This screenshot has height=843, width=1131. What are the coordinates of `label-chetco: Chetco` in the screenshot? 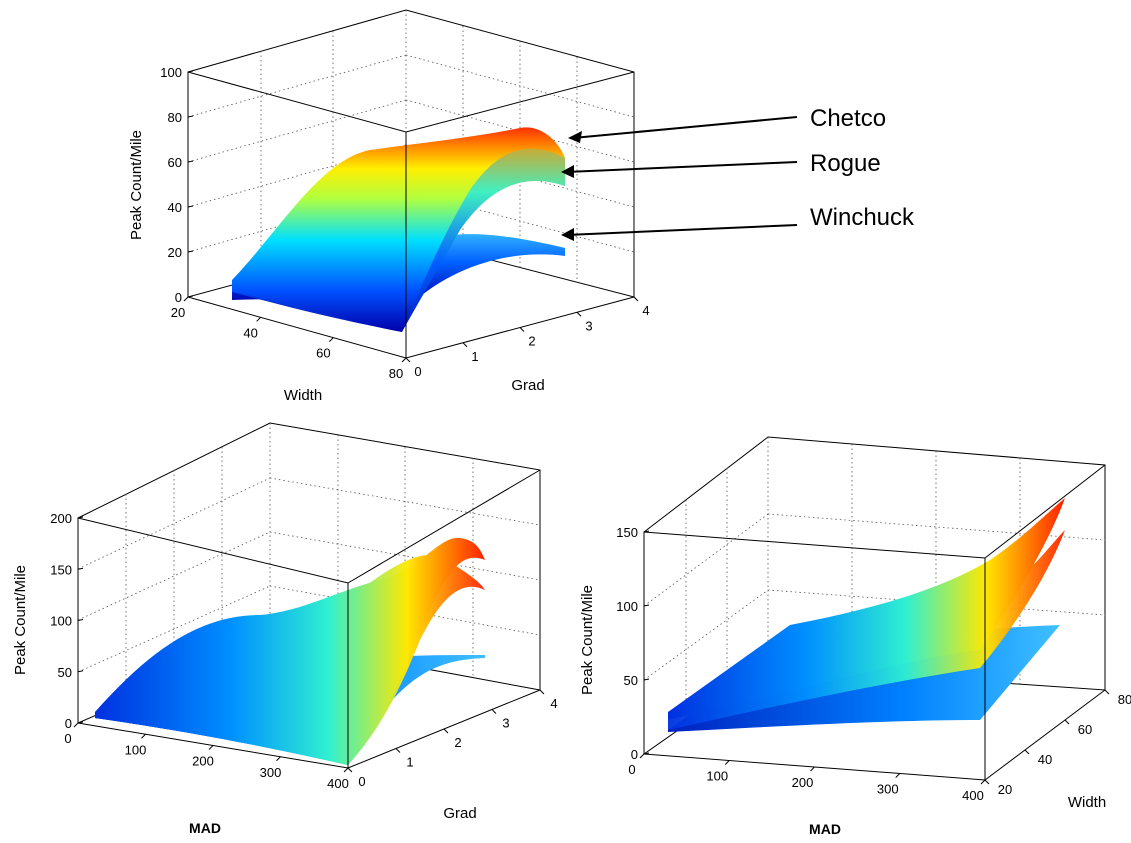 It's located at (848, 118).